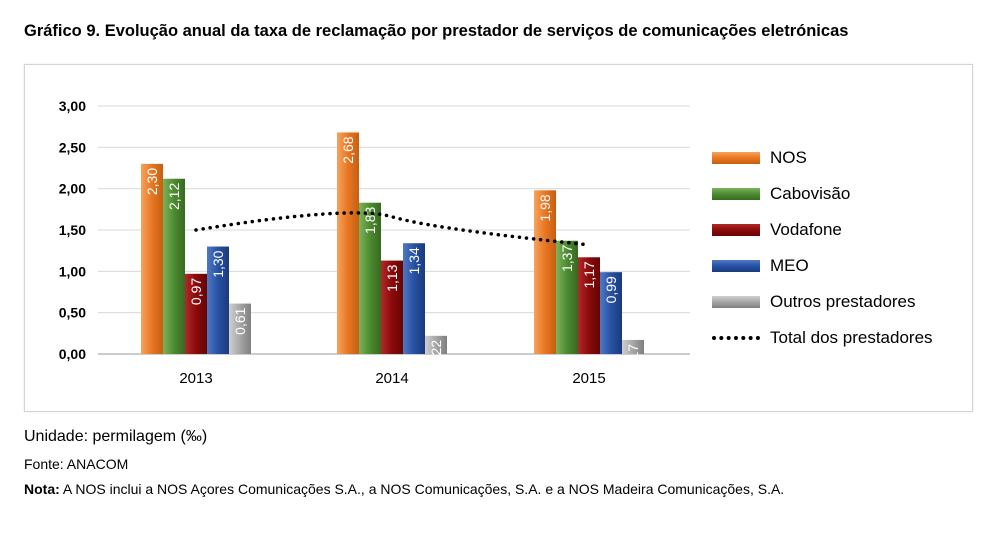  What do you see at coordinates (633, 346) in the screenshot?
I see `bar-outros-prestadores-2015` at bounding box center [633, 346].